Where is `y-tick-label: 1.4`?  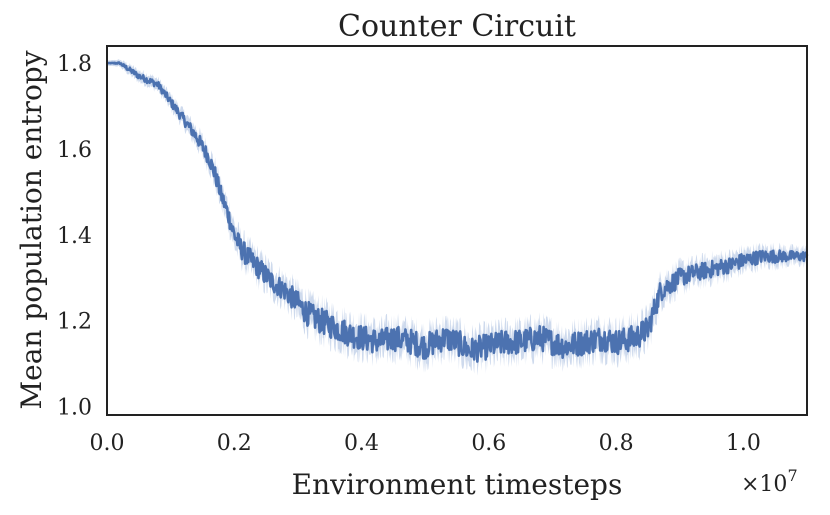 y-tick-label: 1.4 is located at coordinates (74, 236).